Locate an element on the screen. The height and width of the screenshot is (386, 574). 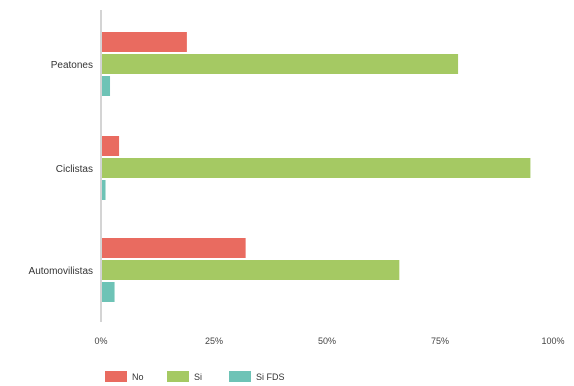
category-label-automovilistas: Automovilistas is located at coordinates (61, 271).